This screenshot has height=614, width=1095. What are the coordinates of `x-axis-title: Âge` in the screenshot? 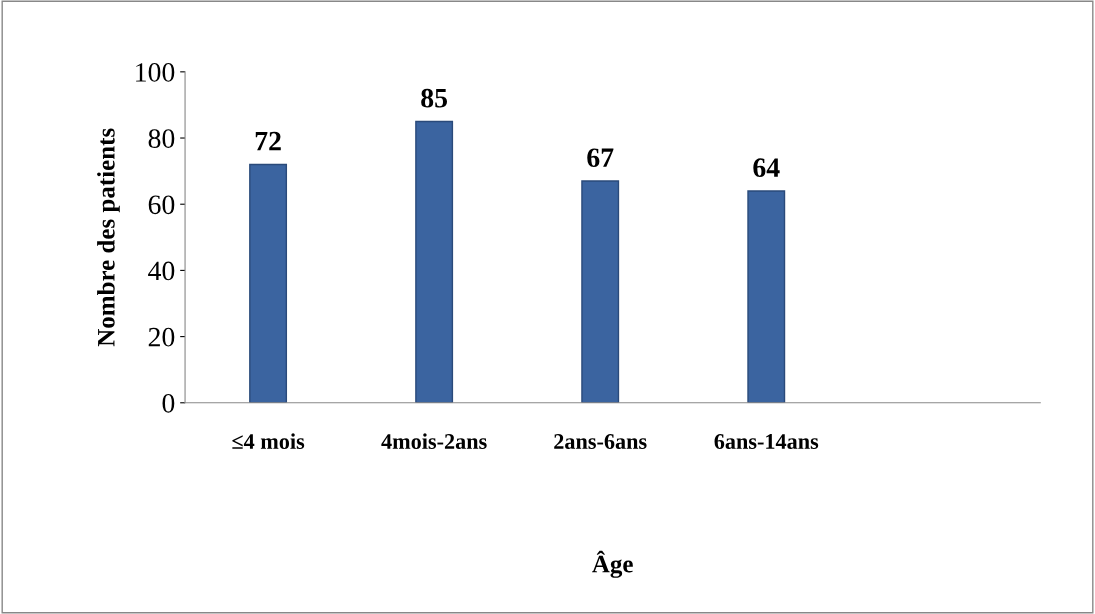 It's located at (612, 564).